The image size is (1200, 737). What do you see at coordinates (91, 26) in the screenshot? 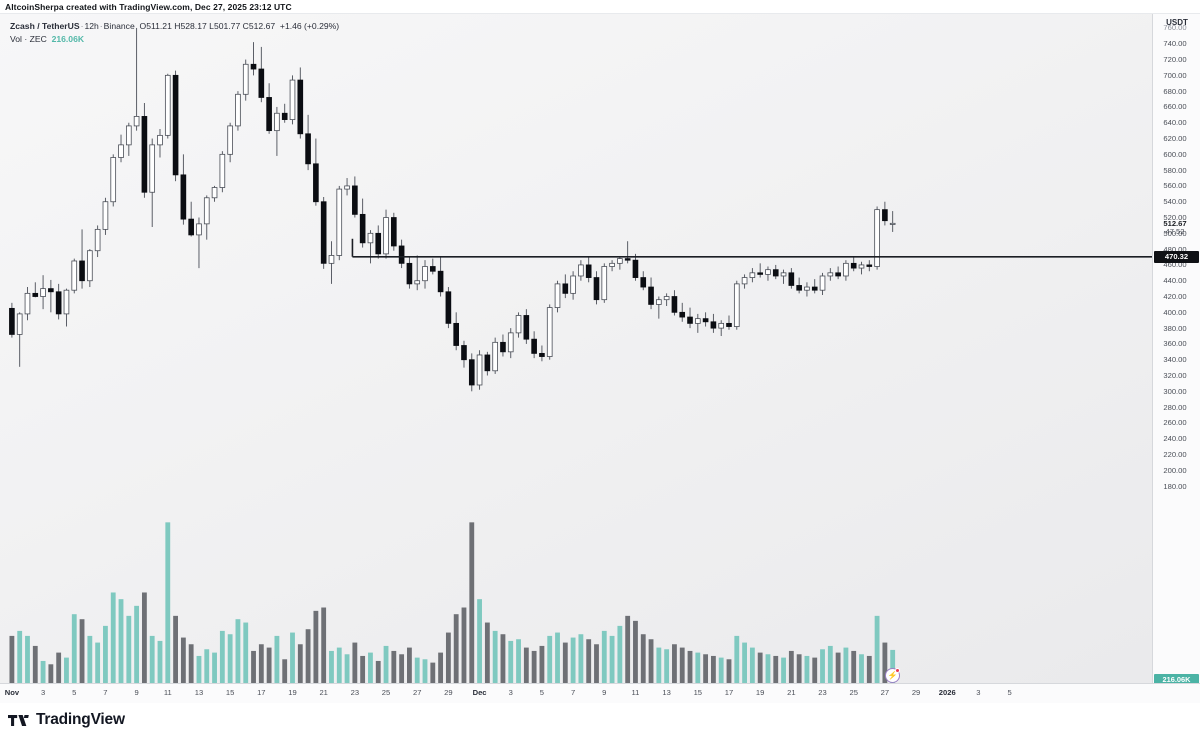
I see `legend-interval: 12h` at bounding box center [91, 26].